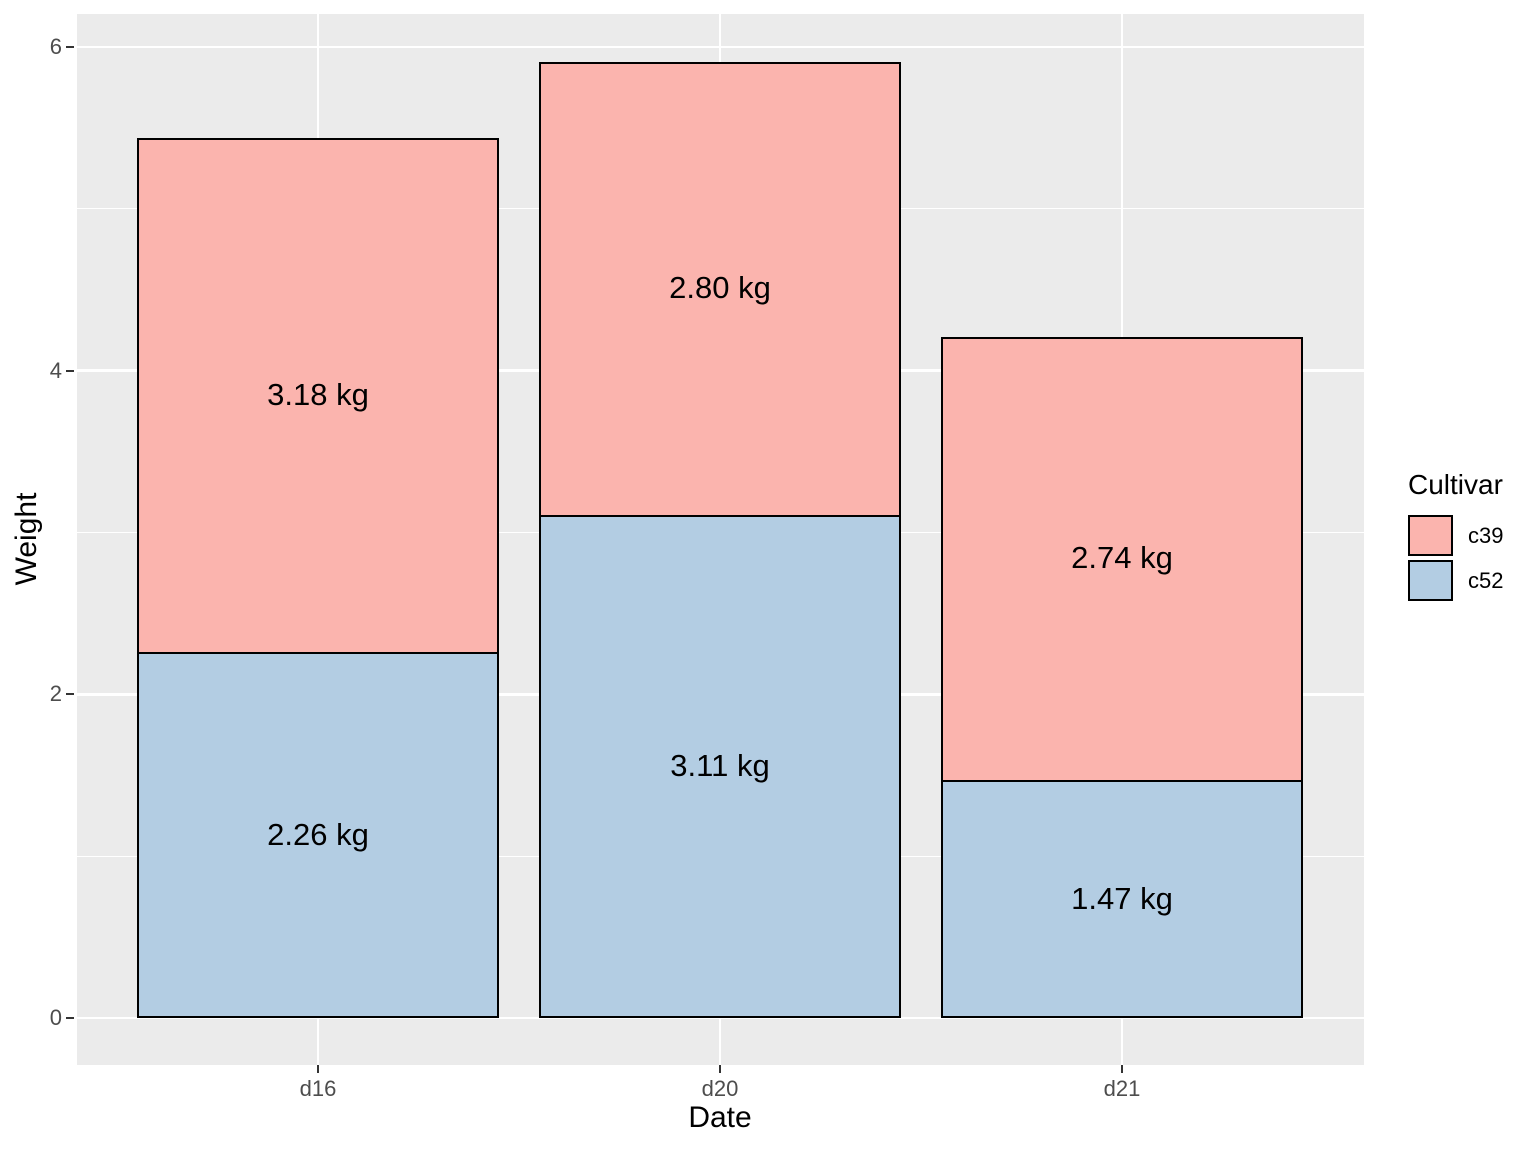 This screenshot has height=1152, width=1536. I want to click on legend-swatch-c52, so click(1430, 580).